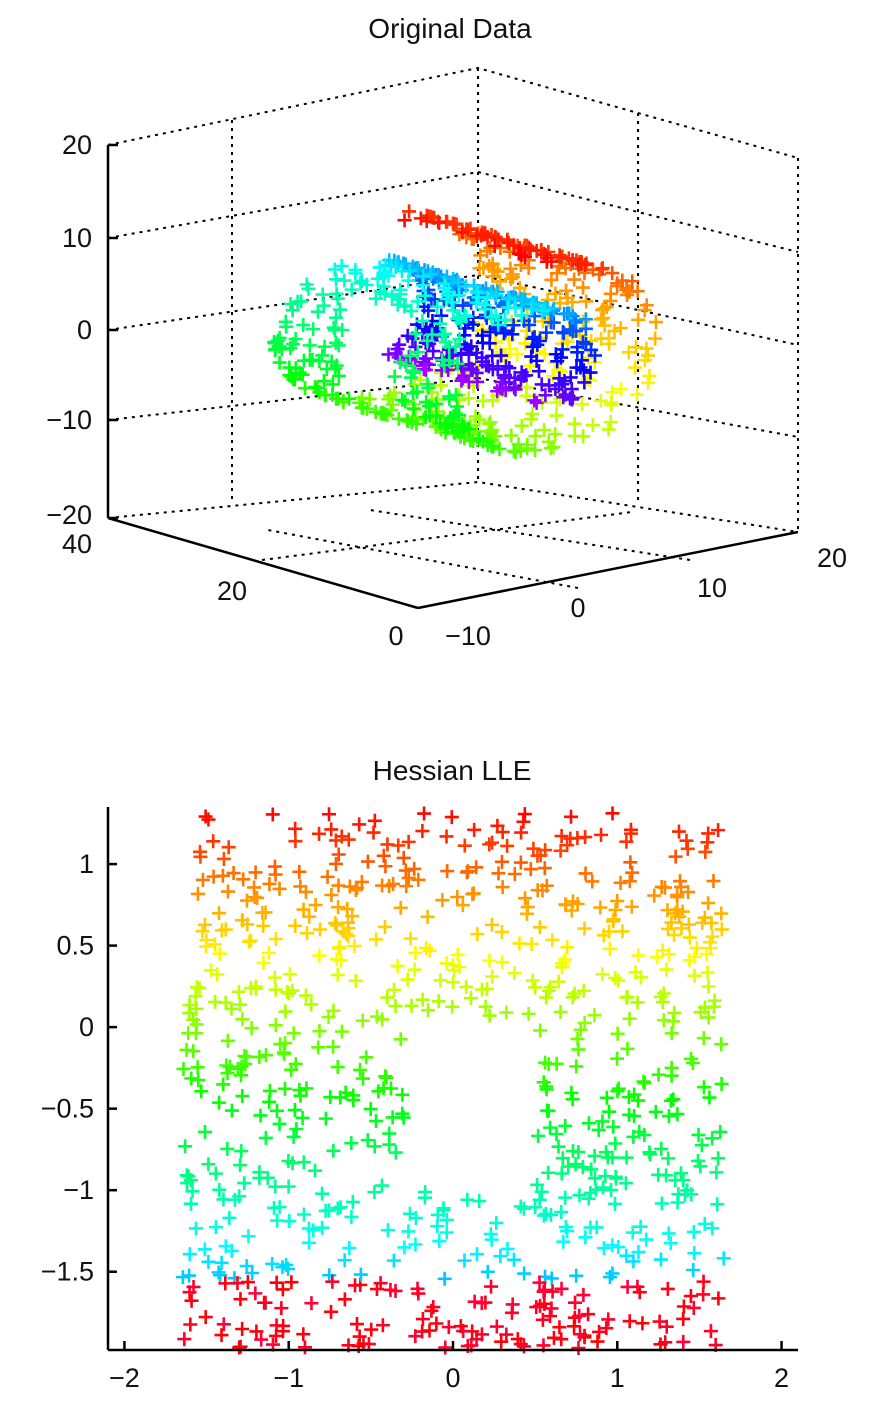 The width and height of the screenshot is (873, 1401). Describe the element at coordinates (452, 1378) in the screenshot. I see `x-tick-label: 0` at that location.